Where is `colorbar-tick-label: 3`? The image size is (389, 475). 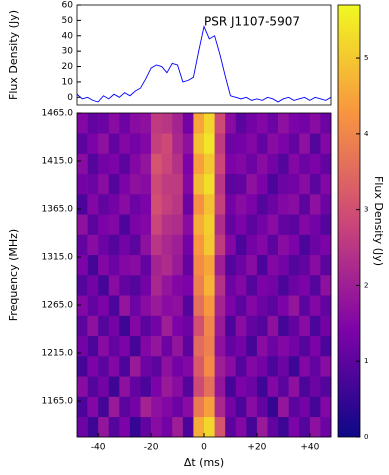
colorbar-tick-label: 3 is located at coordinates (366, 210).